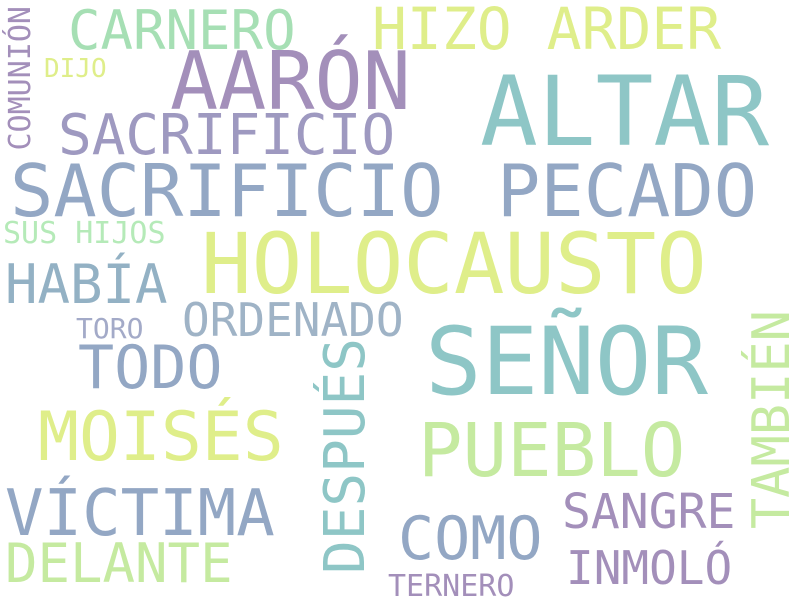 The image size is (800, 600). Describe the element at coordinates (649, 512) in the screenshot. I see `word-sangre: SANGRE` at that location.